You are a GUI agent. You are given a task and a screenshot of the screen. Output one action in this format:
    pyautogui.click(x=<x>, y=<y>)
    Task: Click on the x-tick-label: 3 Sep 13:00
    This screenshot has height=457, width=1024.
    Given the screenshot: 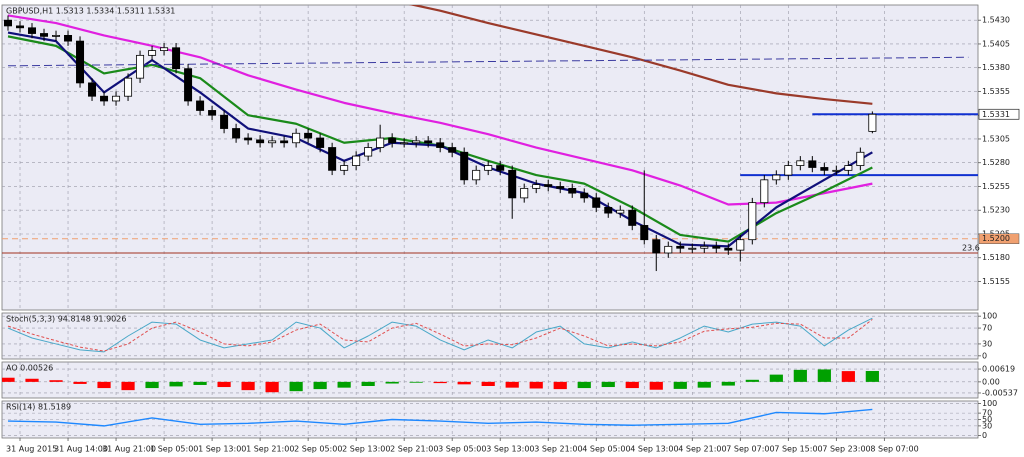 What is the action you would take?
    pyautogui.click(x=510, y=449)
    